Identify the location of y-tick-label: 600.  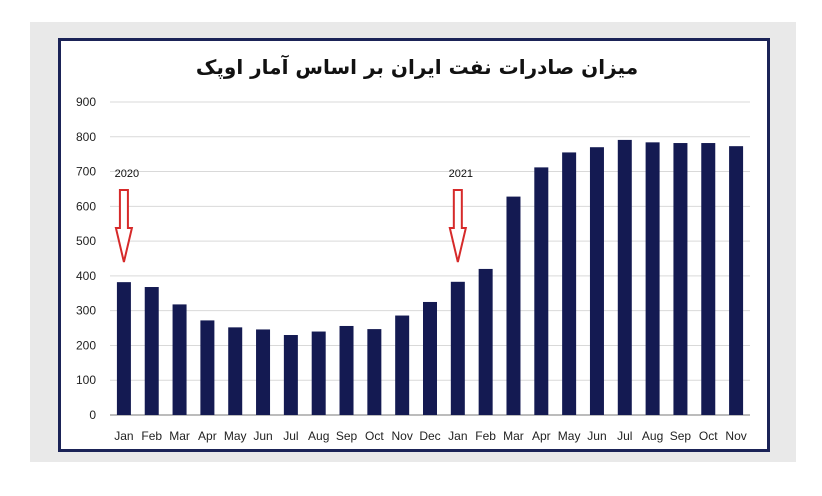
(86, 206).